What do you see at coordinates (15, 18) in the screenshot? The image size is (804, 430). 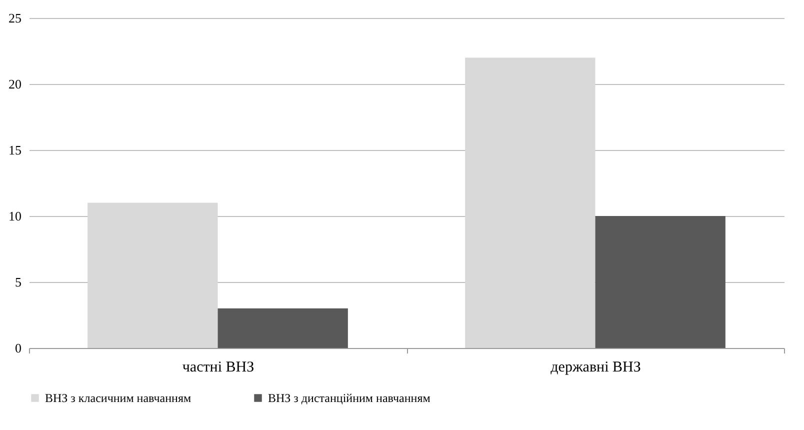 I see `y-tick-label: 25` at bounding box center [15, 18].